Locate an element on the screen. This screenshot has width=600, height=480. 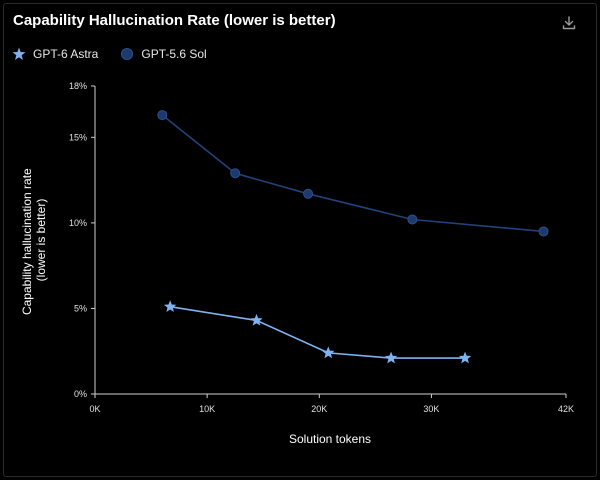
legend-item-sol: GPT-5.6 Sol is located at coordinates (163, 54).